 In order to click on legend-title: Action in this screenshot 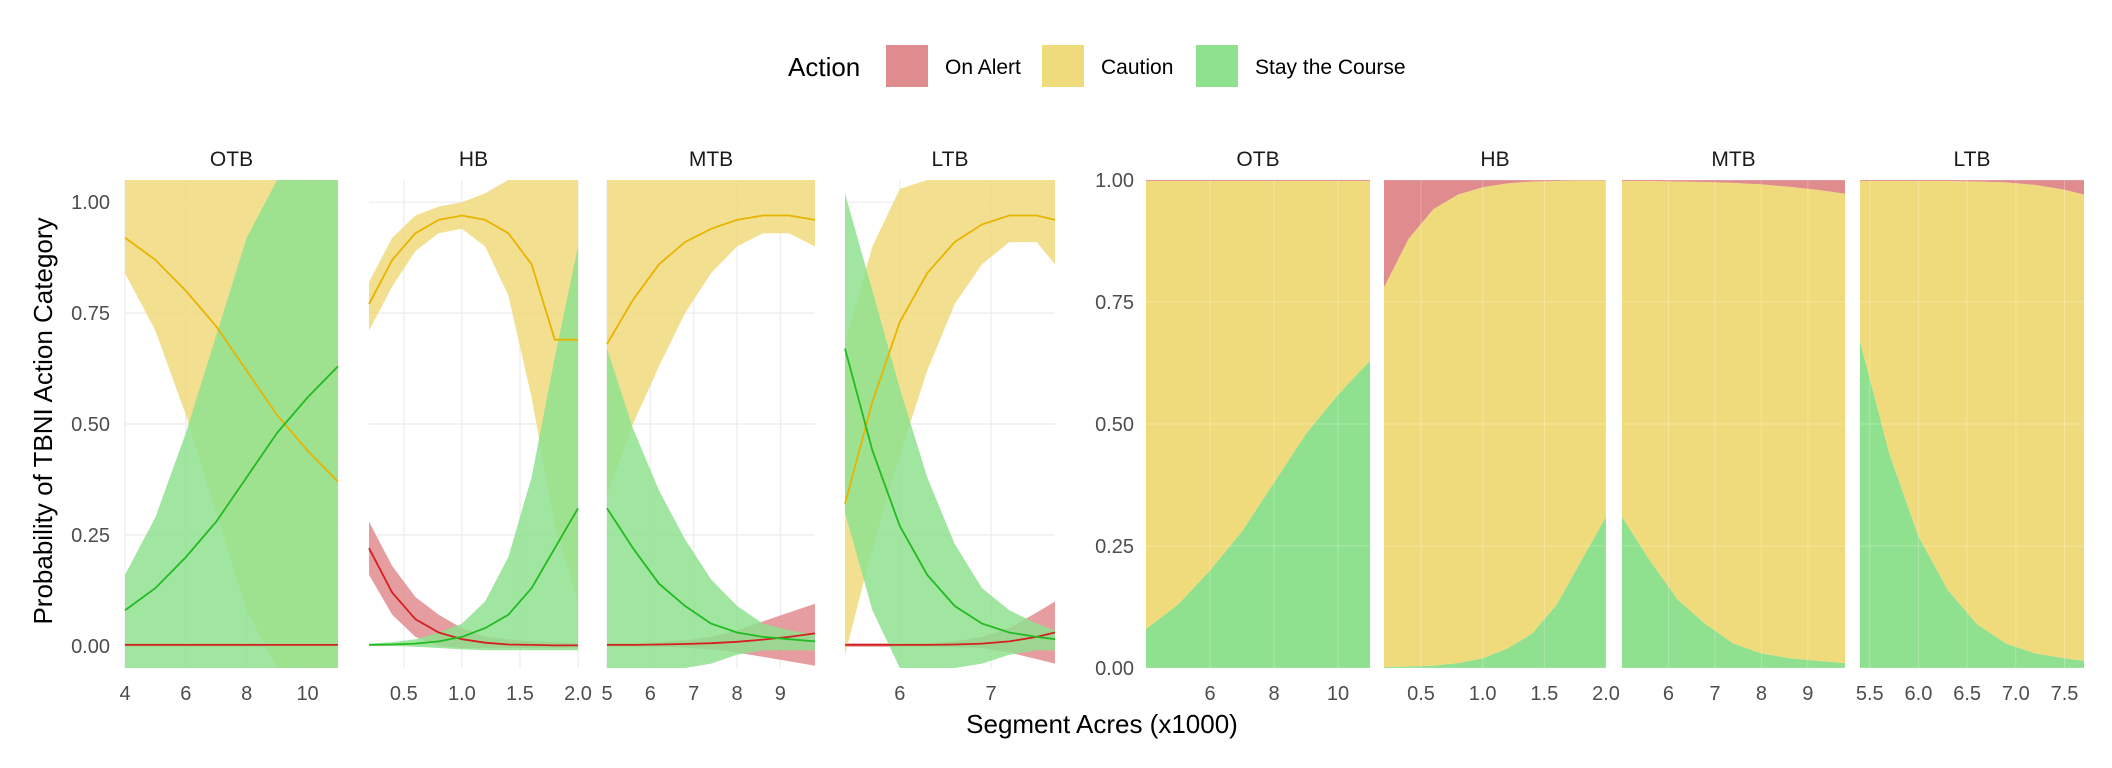, I will do `click(824, 67)`.